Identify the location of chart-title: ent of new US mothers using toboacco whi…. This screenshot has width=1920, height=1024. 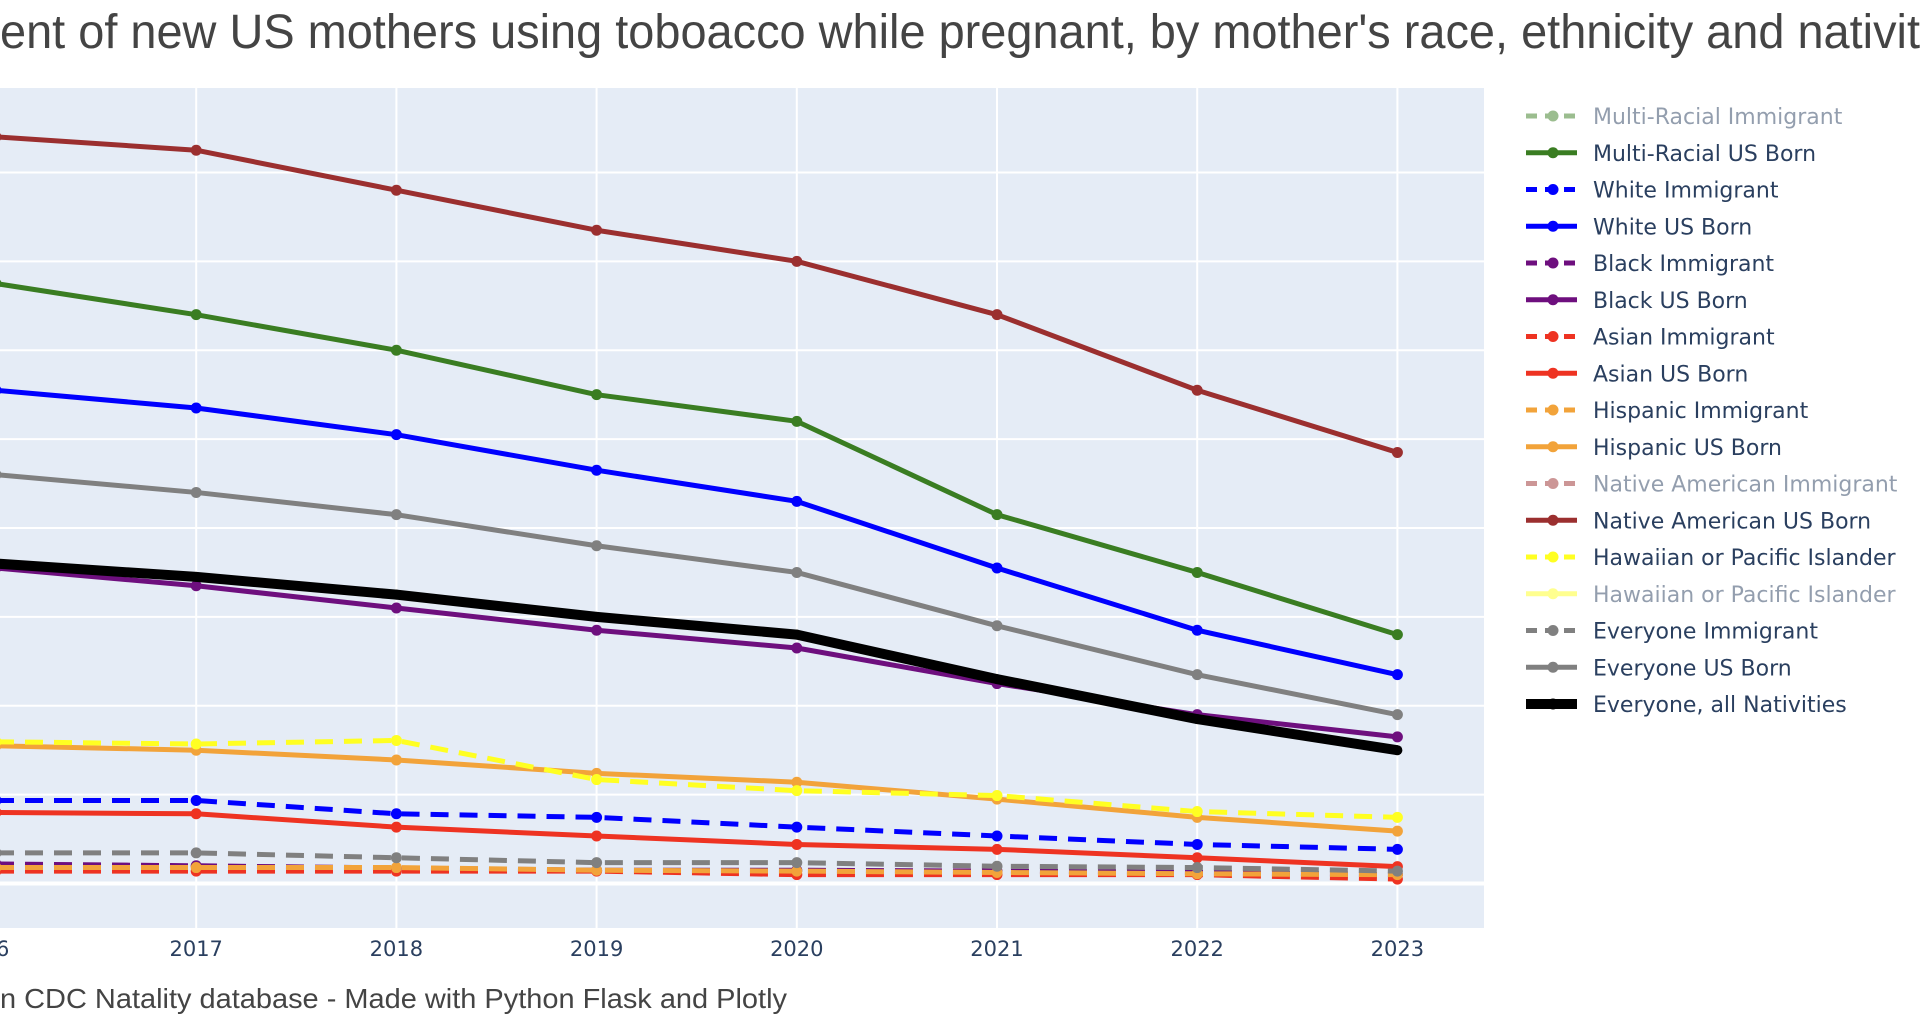
(960, 32).